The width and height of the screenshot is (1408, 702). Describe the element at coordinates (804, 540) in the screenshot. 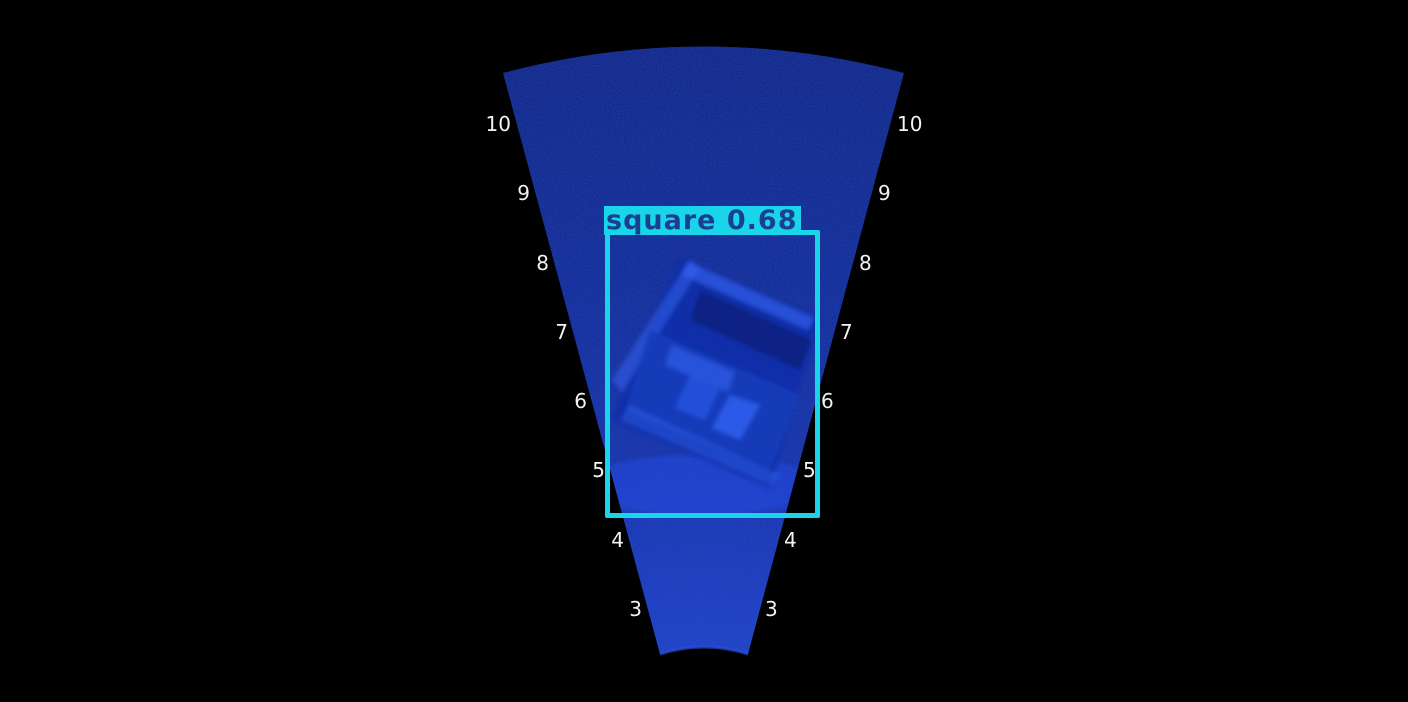

I see `range-label-right-4: 4` at that location.